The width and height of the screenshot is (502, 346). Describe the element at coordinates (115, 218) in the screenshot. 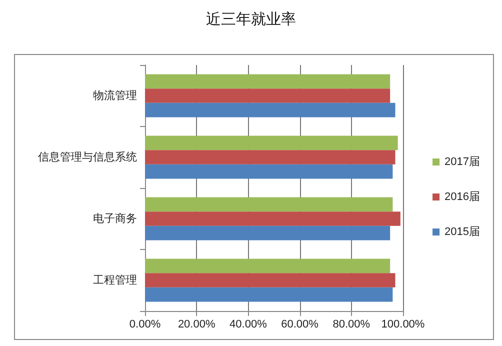

I see `y-tick-label: 电子商务` at that location.